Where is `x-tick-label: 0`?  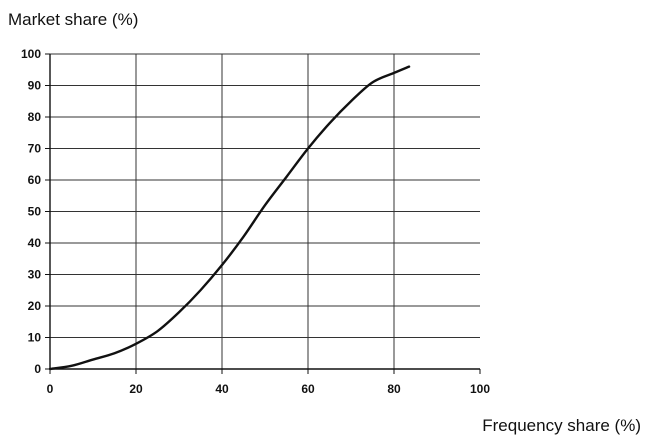 x-tick-label: 0 is located at coordinates (50, 389).